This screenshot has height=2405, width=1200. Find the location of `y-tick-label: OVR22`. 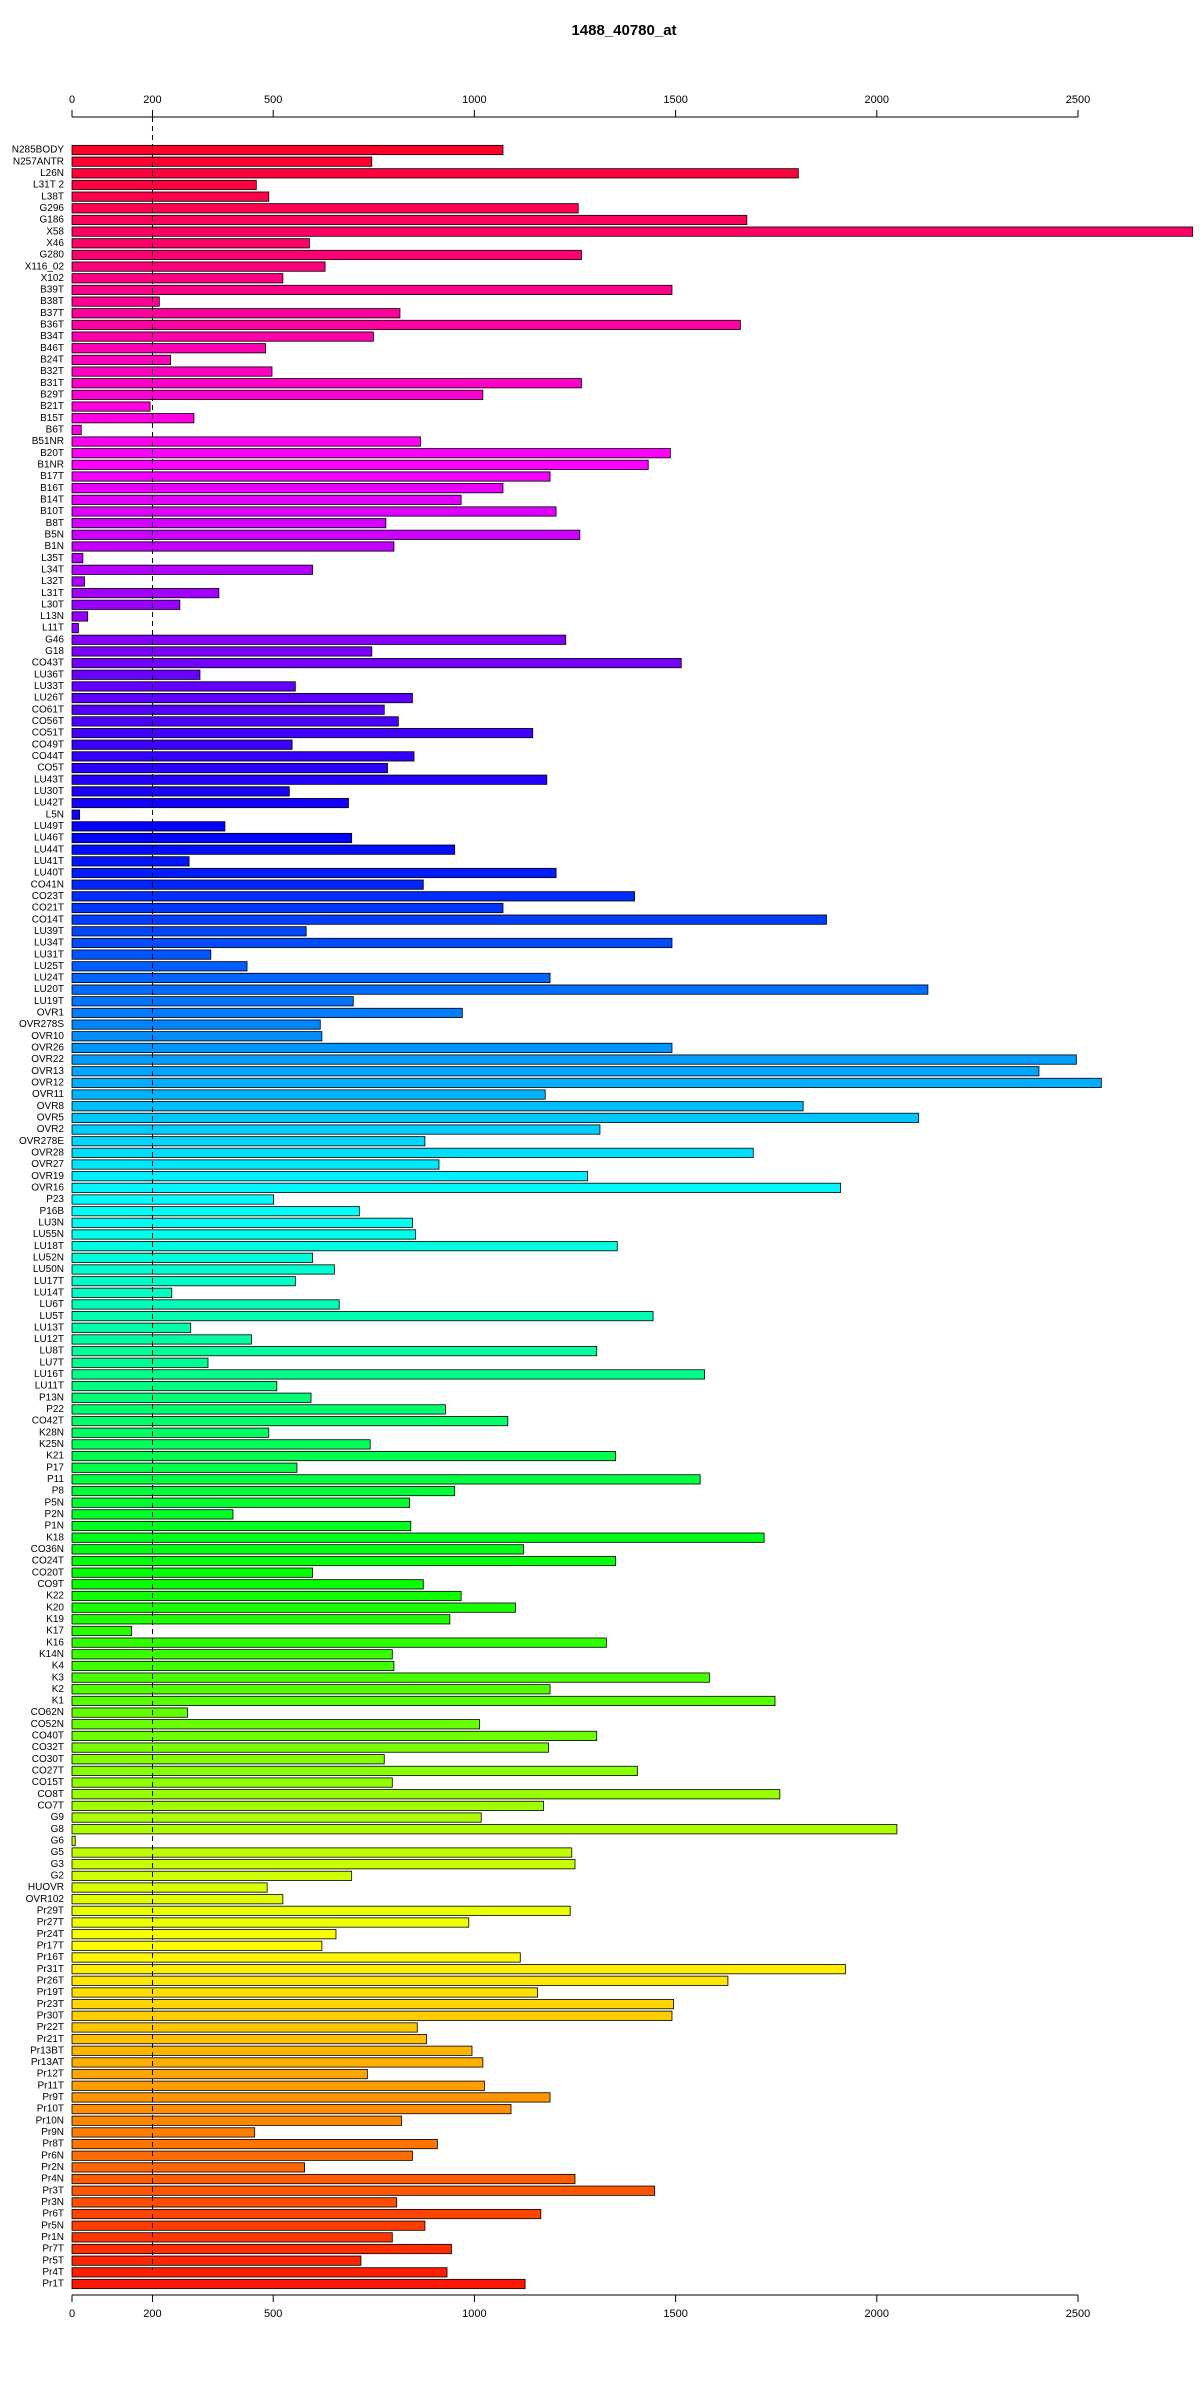

y-tick-label: OVR22 is located at coordinates (47, 1059).